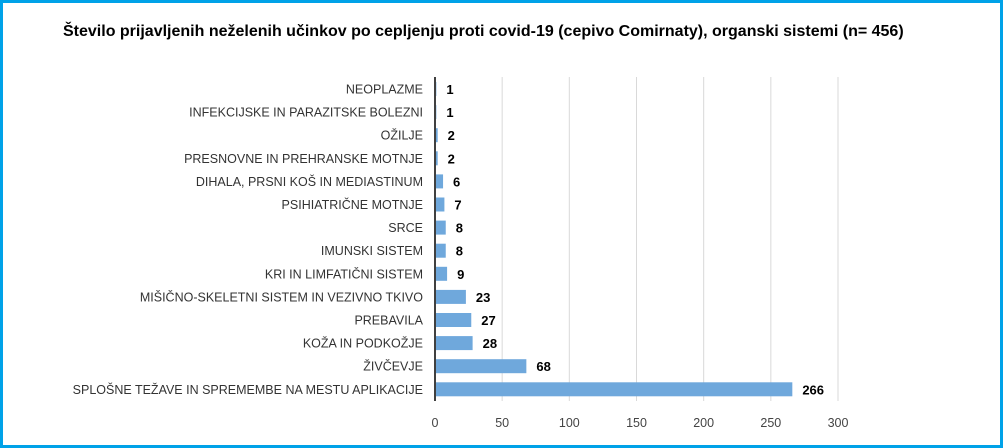 This screenshot has width=1003, height=448. What do you see at coordinates (460, 274) in the screenshot?
I see `value-label: 9` at bounding box center [460, 274].